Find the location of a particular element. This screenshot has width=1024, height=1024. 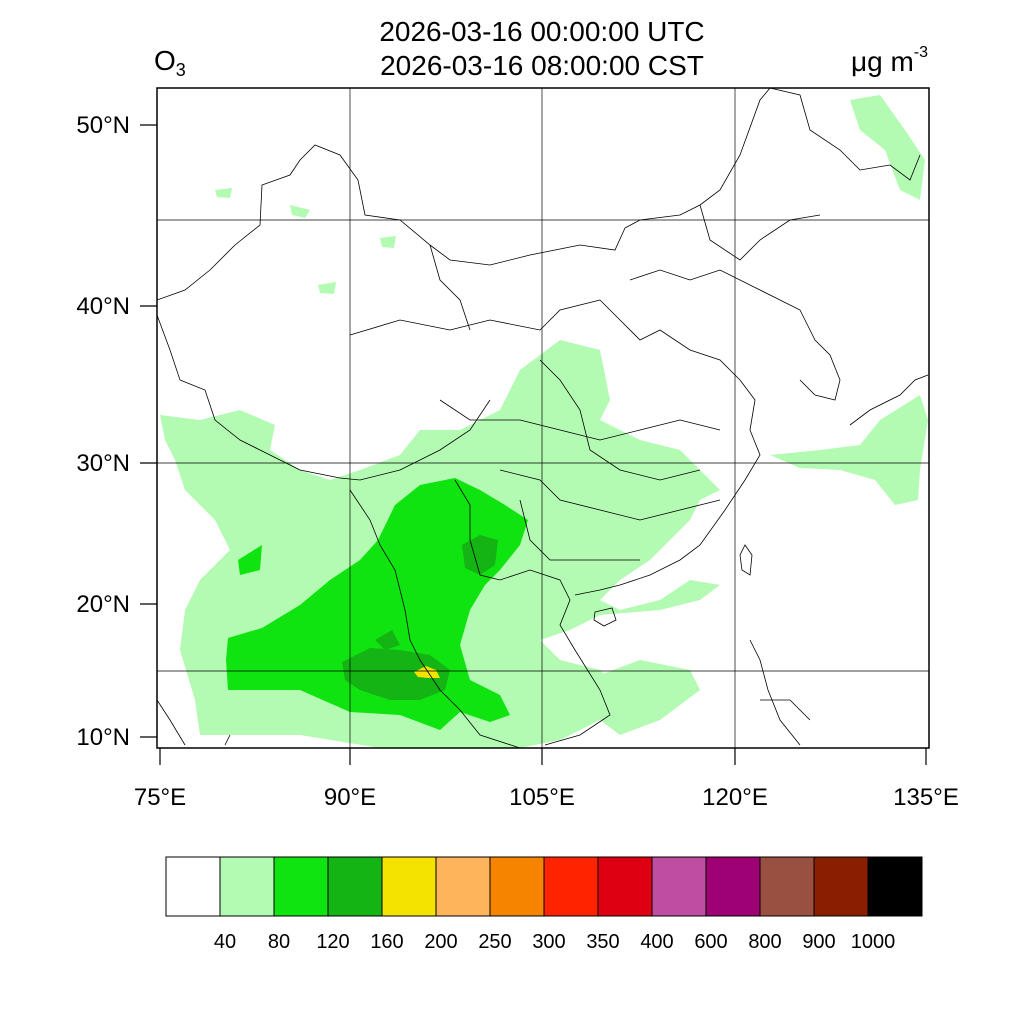

border-west is located at coordinates (324, 397).